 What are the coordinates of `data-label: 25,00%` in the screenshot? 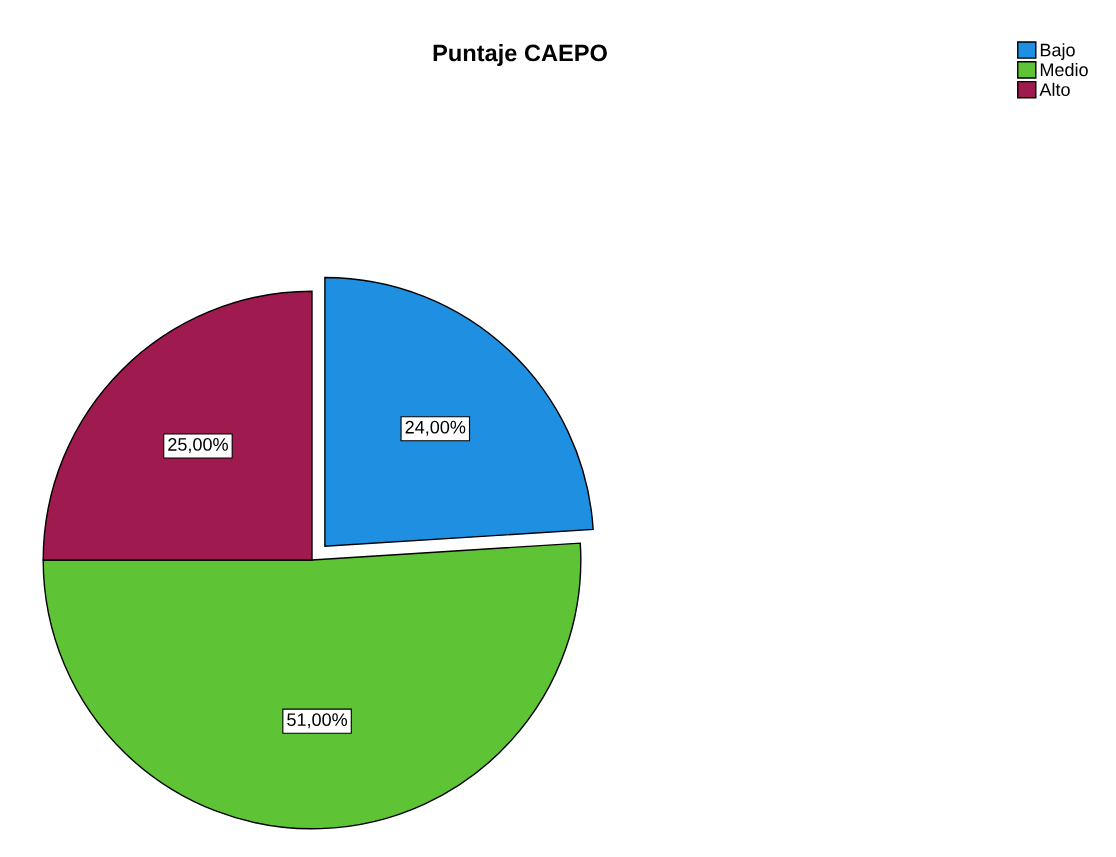 It's located at (198, 445).